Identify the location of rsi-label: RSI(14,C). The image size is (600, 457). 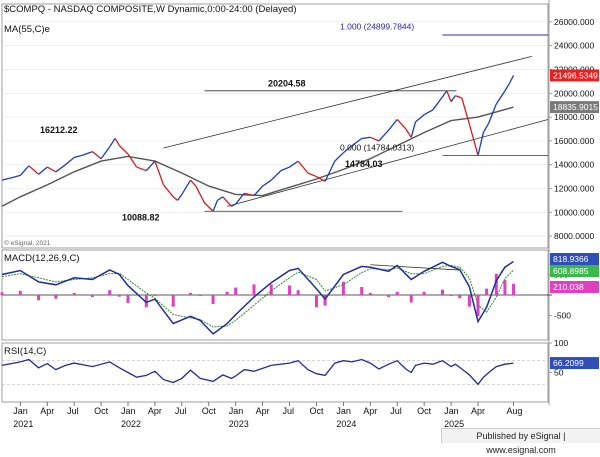
(25, 351).